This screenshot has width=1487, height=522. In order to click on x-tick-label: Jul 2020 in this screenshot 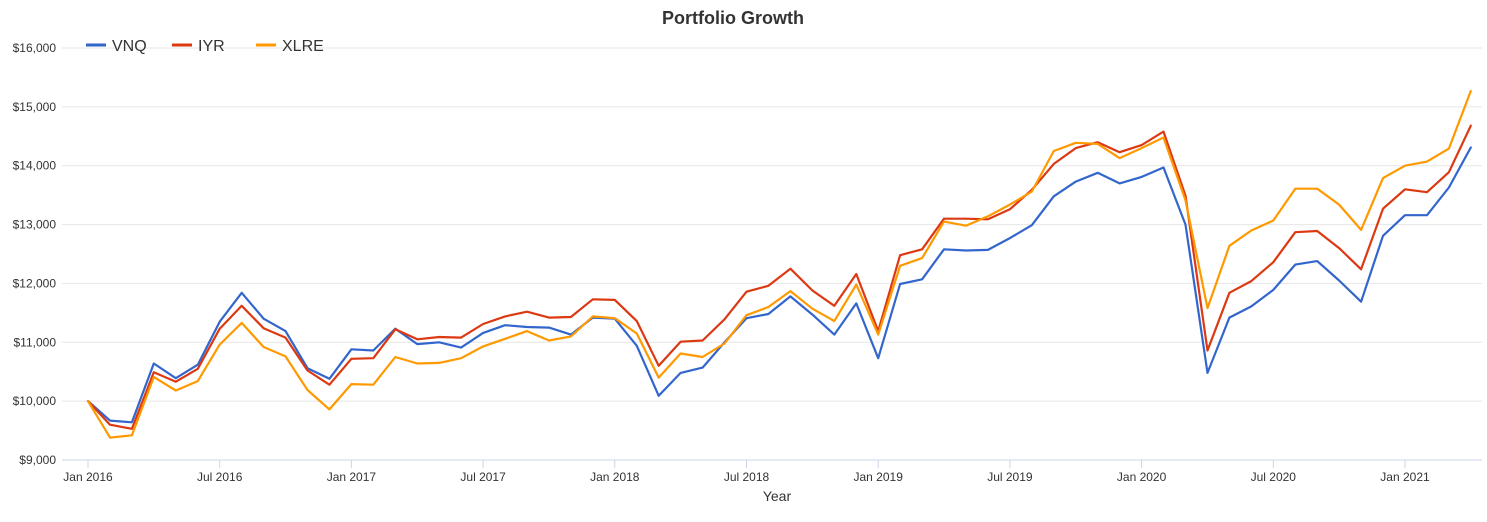, I will do `click(1274, 477)`.